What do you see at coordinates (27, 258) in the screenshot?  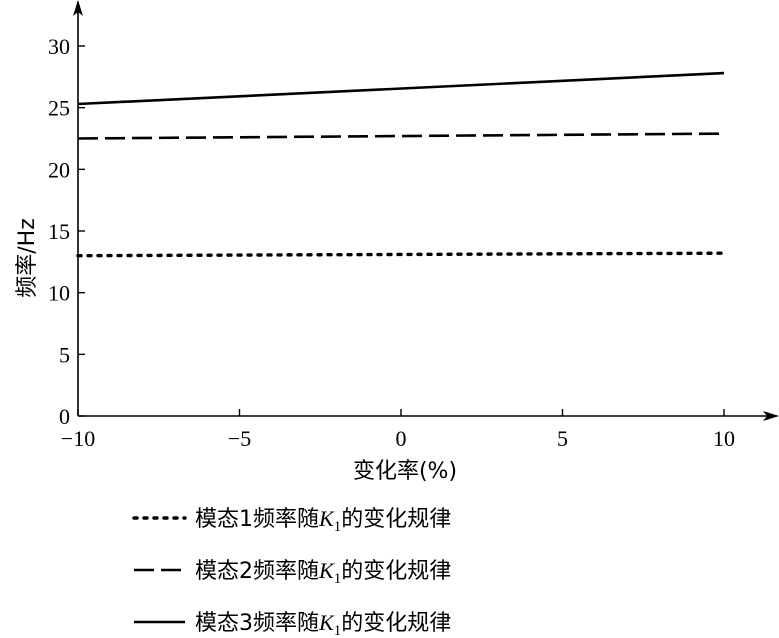 I see `y-axis-label: 频率/Hz` at bounding box center [27, 258].